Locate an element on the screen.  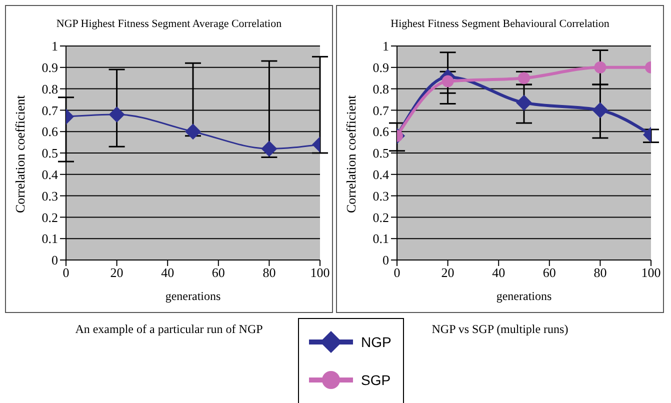
chart-title: Highest Fitness Segment Behavioural Correlation is located at coordinates (500, 24).